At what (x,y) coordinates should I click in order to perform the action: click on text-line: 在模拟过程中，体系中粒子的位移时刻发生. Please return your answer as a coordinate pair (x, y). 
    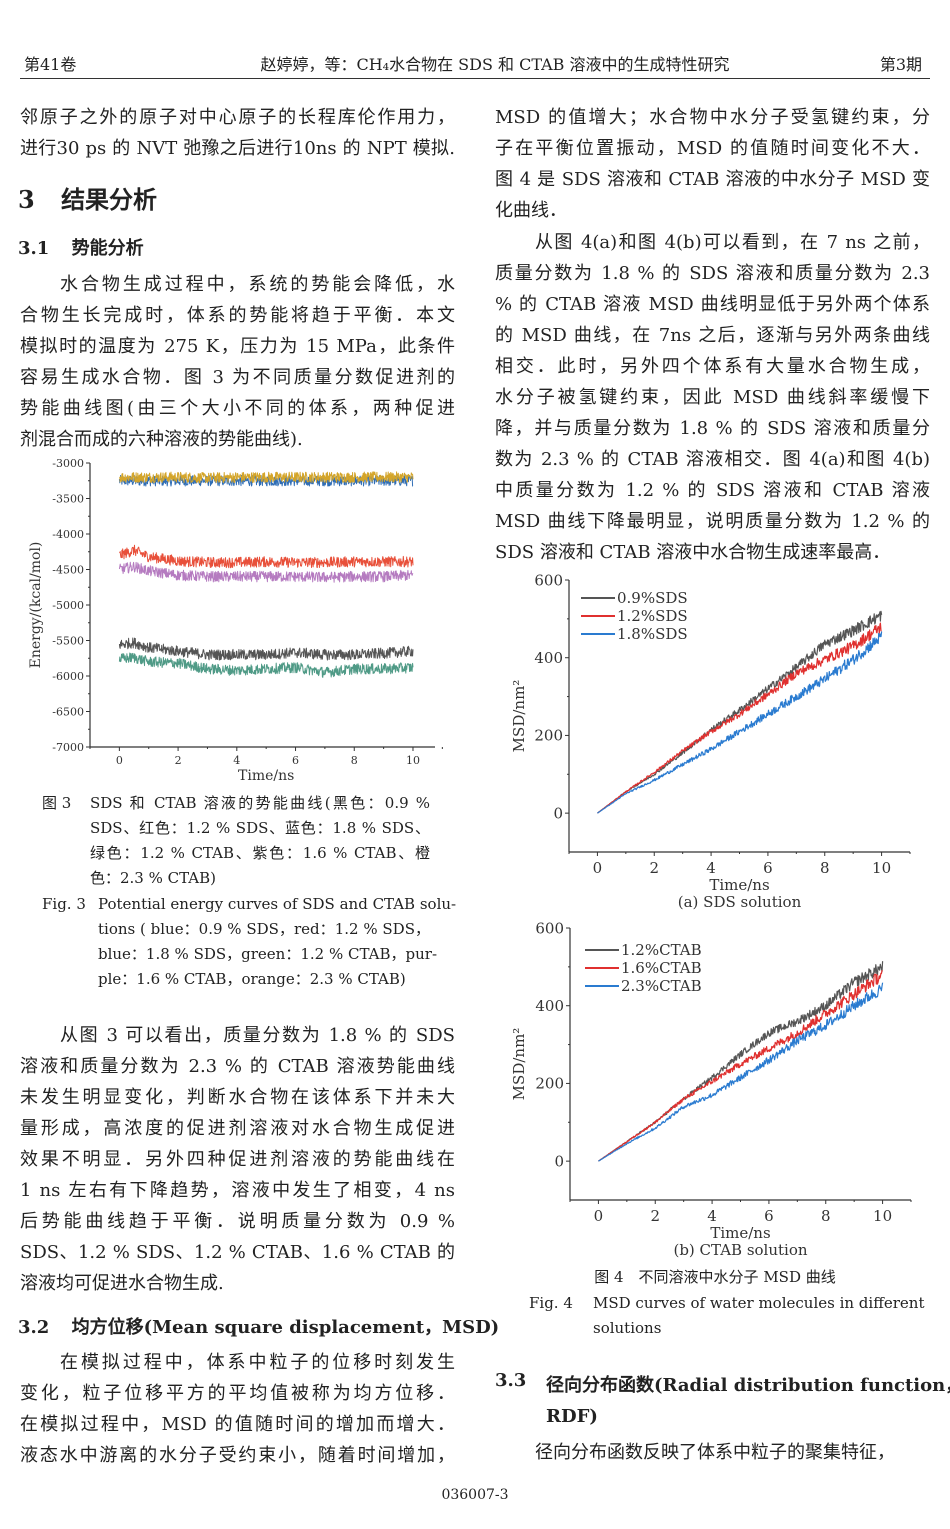
    Looking at the image, I should click on (257, 1362).